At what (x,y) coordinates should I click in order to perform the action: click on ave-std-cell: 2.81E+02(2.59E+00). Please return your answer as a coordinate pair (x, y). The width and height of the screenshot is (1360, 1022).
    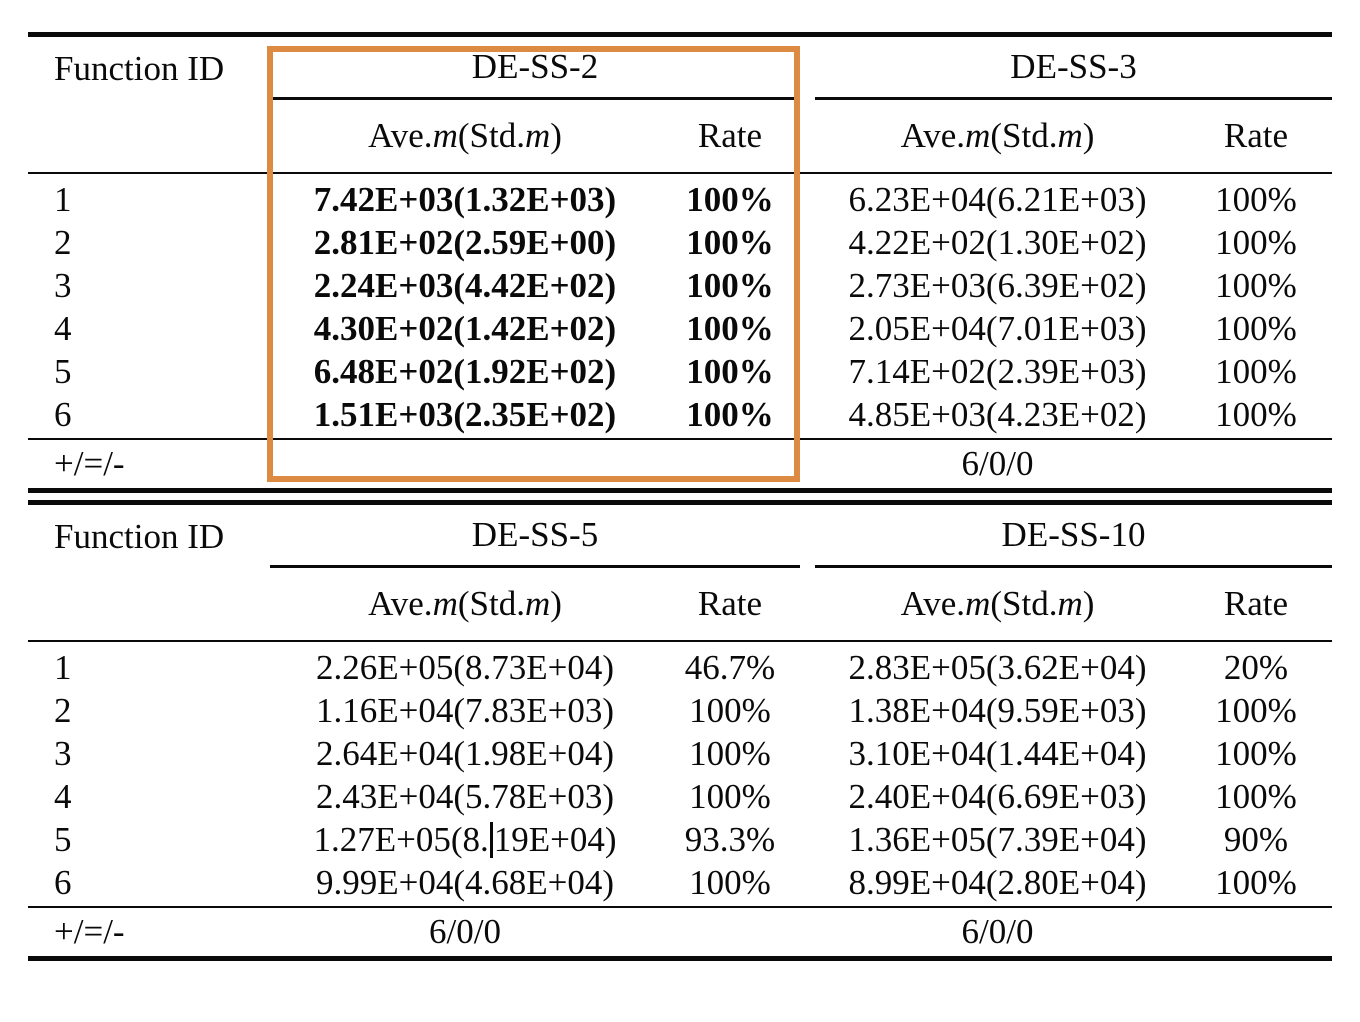
    Looking at the image, I should click on (465, 242).